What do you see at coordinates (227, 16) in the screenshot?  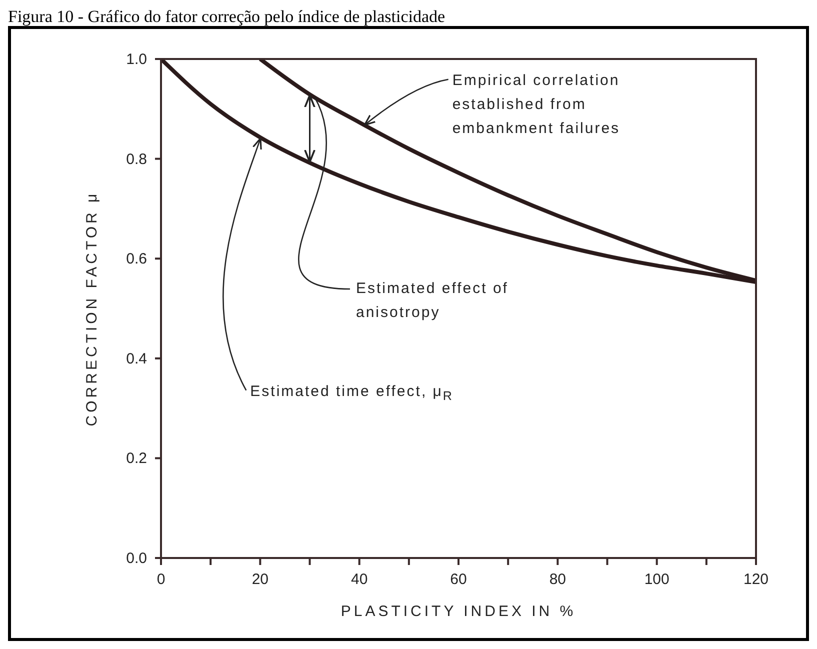 I see `chart-title: Figura 10 - Gráfico do fator correção pelo índice de plasticidade` at bounding box center [227, 16].